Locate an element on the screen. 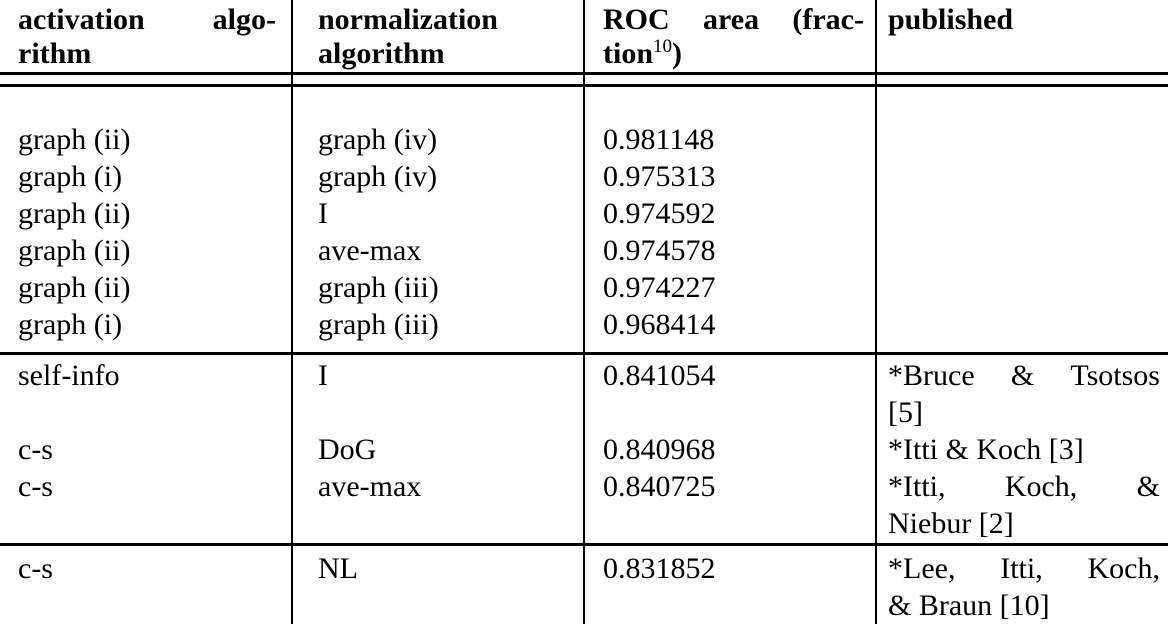 Image resolution: width=1168 pixels, height=624 pixels. cell-line: *Bruce & Tsotsos is located at coordinates (1024, 375).